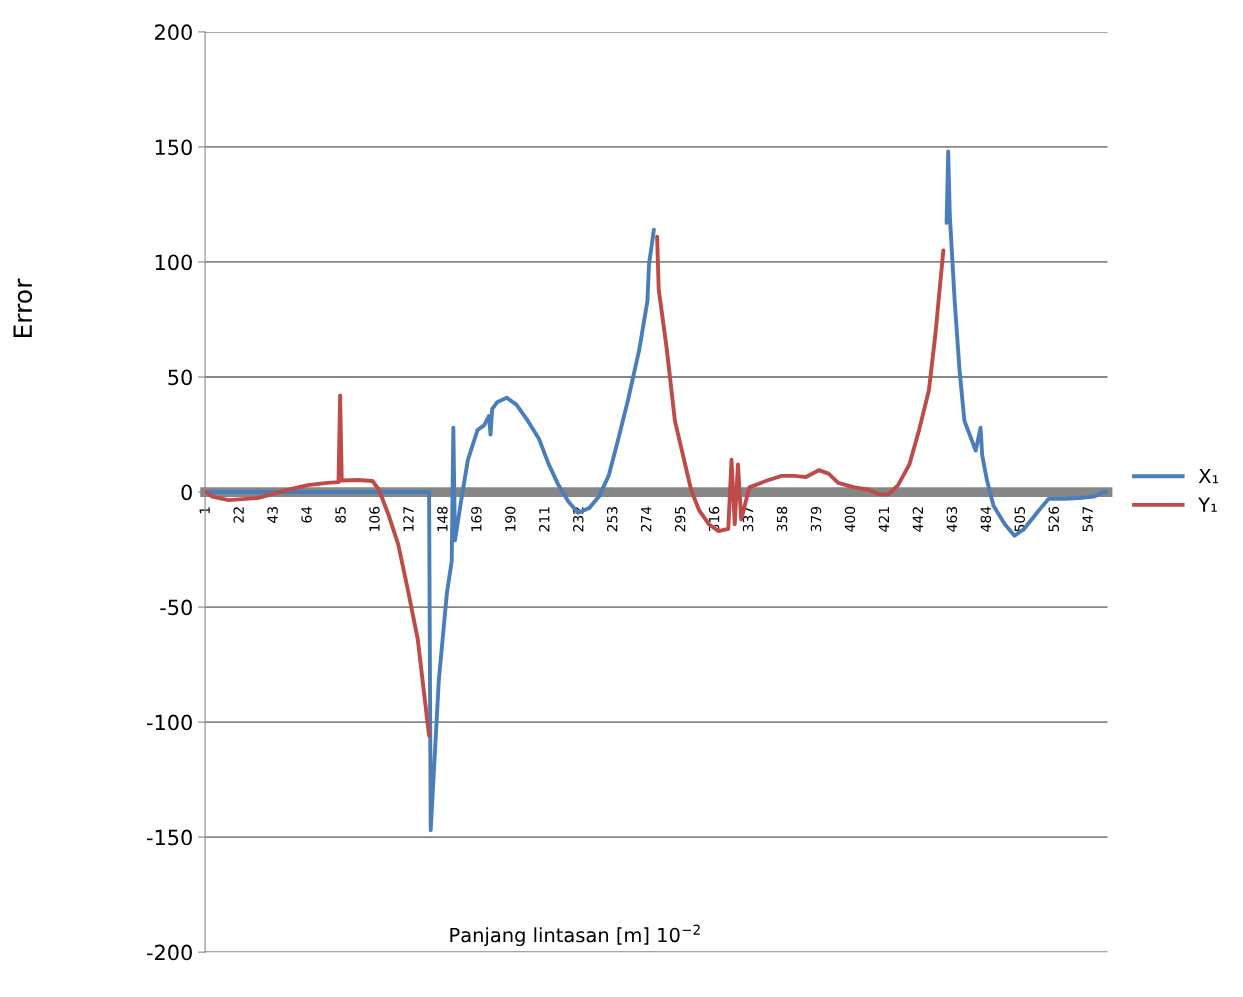  Describe the element at coordinates (272, 515) in the screenshot. I see `x-tick-label: 43` at that location.